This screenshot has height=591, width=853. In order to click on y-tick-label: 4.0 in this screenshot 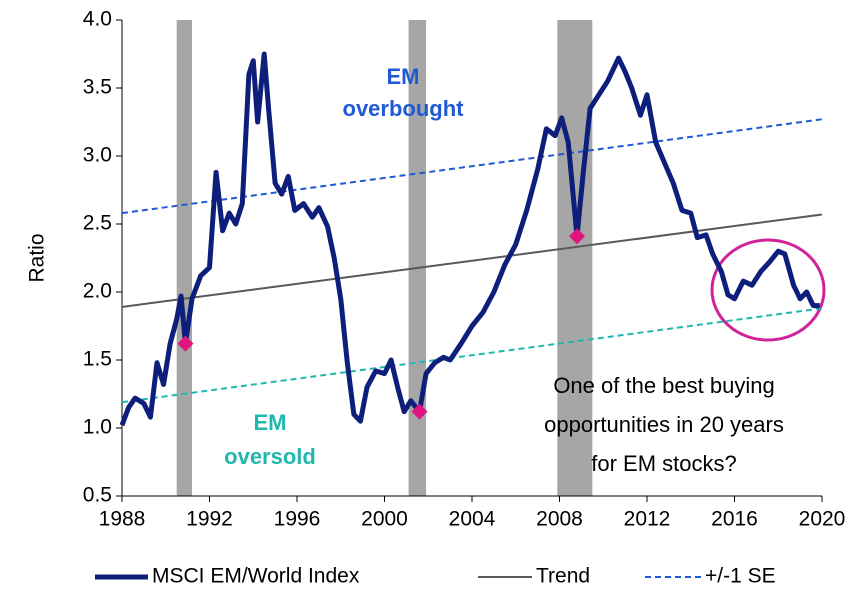, I will do `click(97, 19)`.